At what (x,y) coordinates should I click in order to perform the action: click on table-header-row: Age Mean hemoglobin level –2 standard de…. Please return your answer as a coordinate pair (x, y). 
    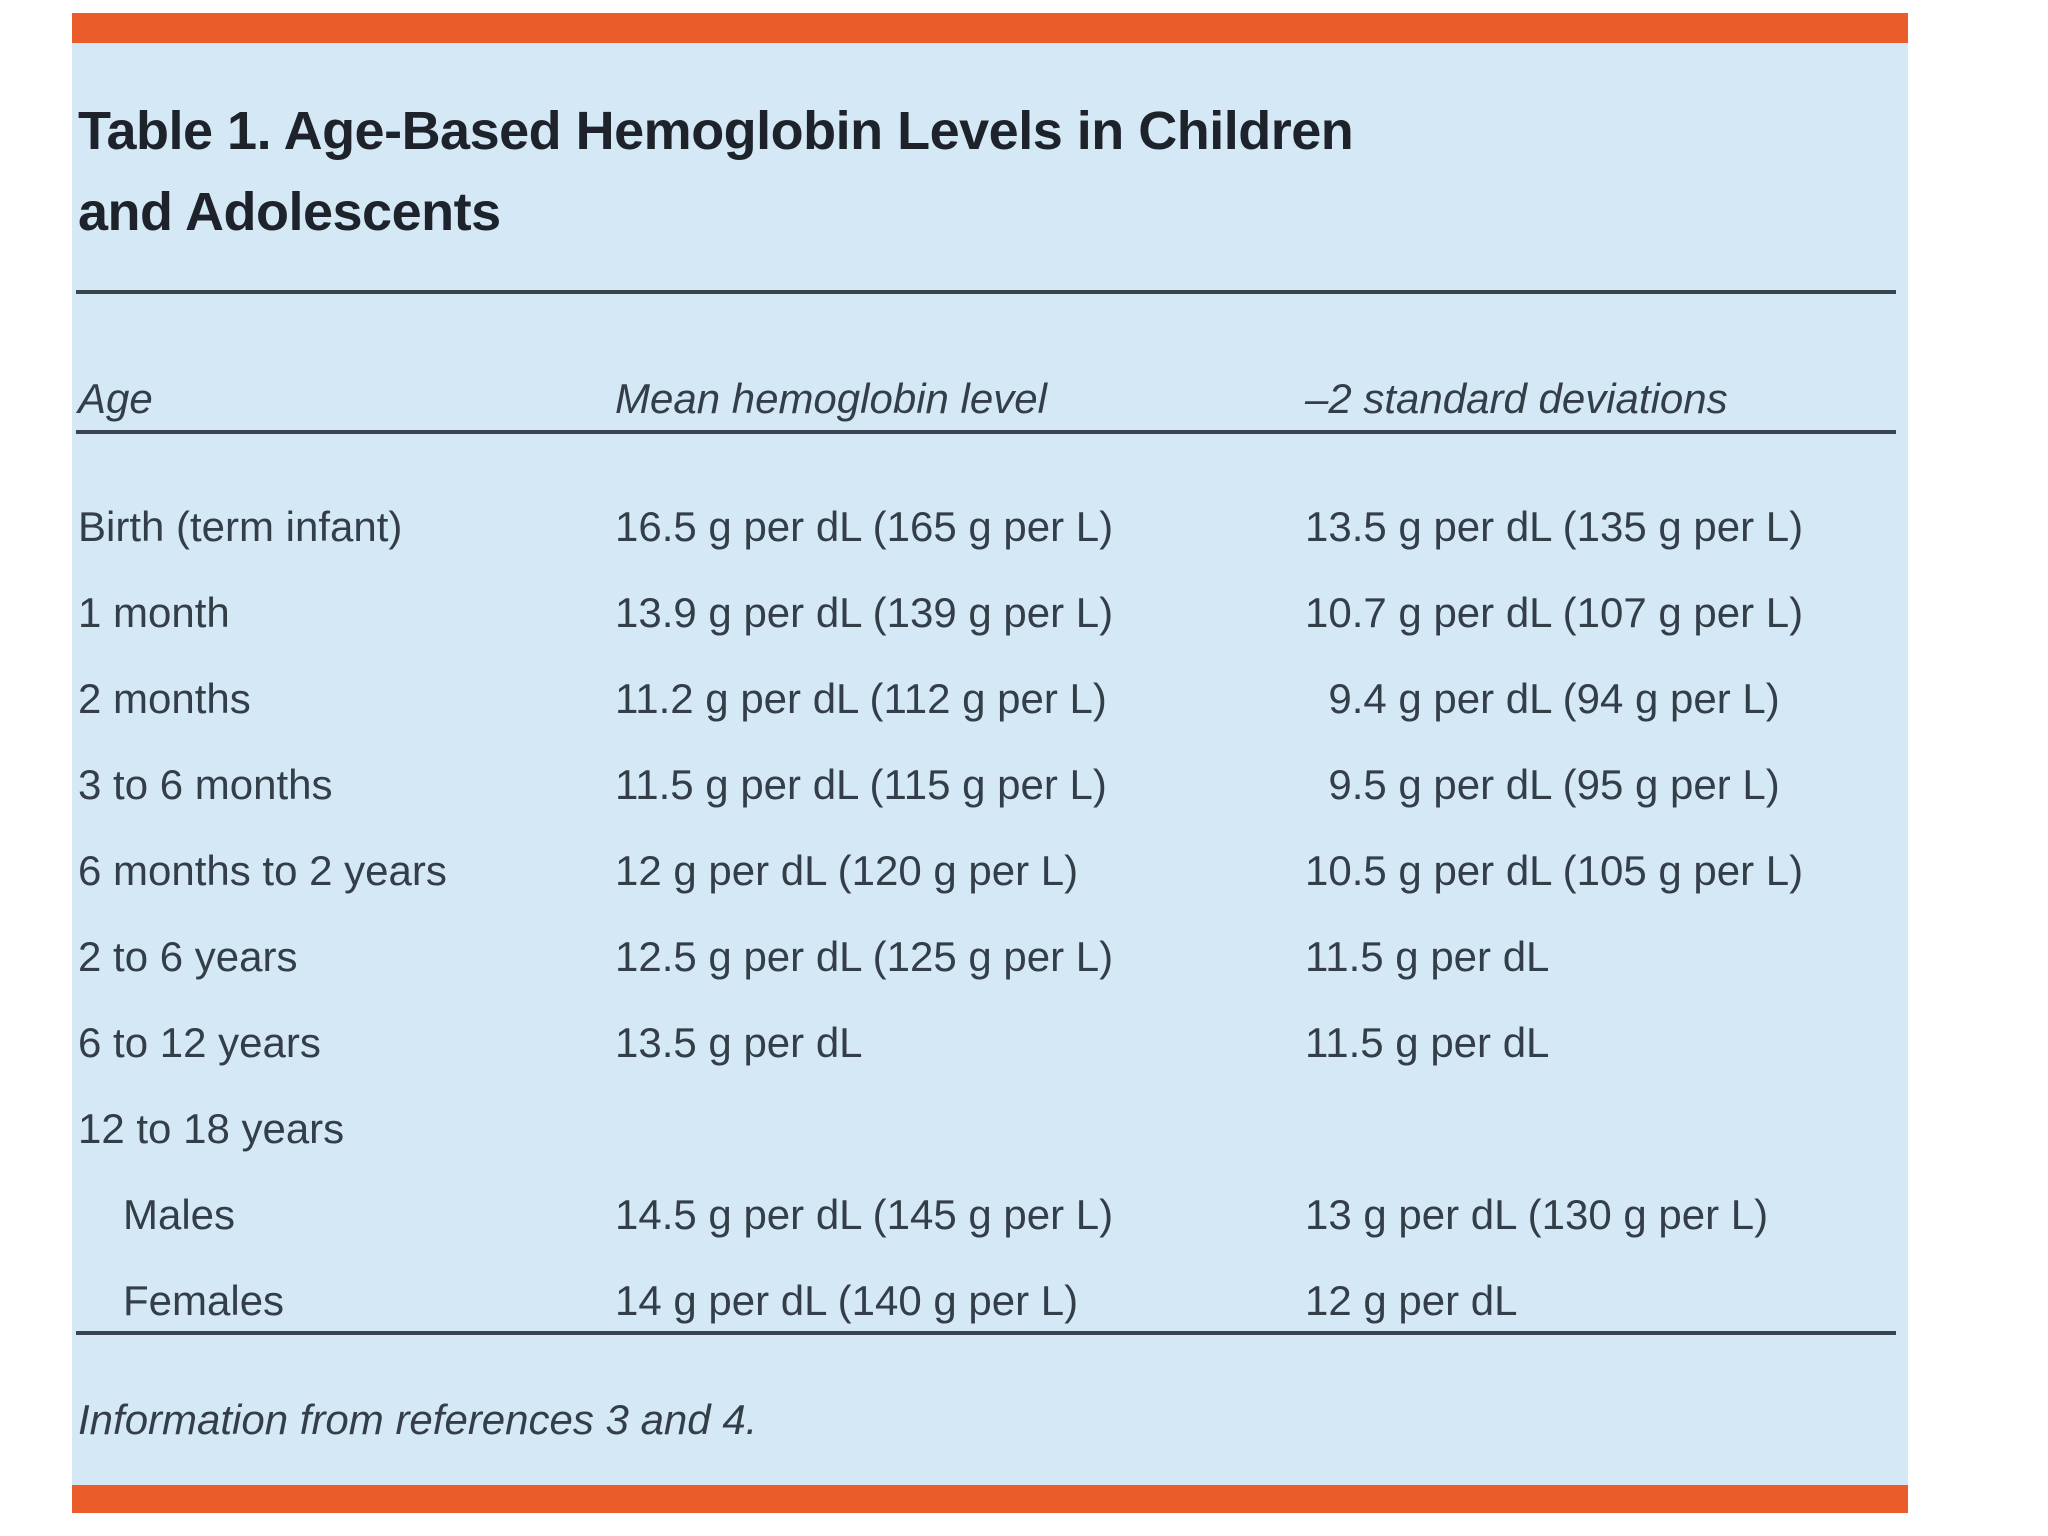
    Looking at the image, I should click on (985, 399).